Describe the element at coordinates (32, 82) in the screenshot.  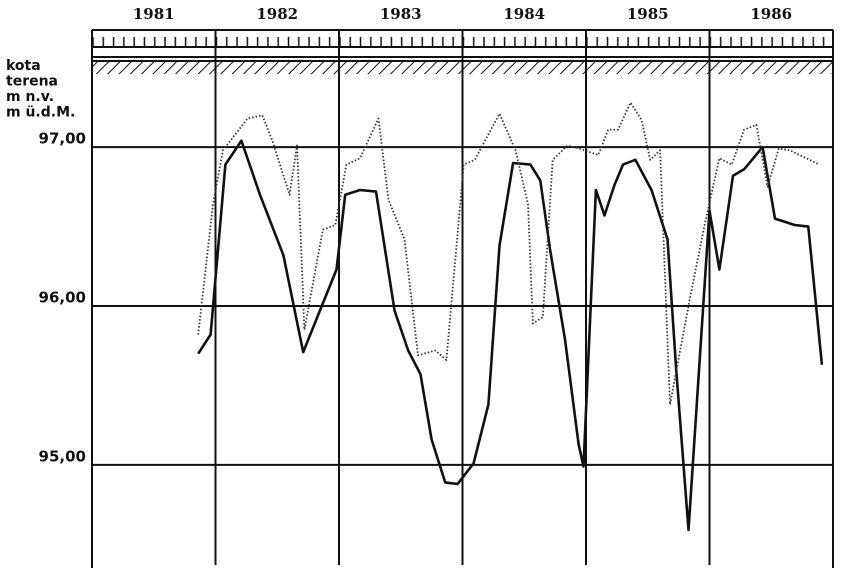
I see `y-axis-label: terena` at that location.